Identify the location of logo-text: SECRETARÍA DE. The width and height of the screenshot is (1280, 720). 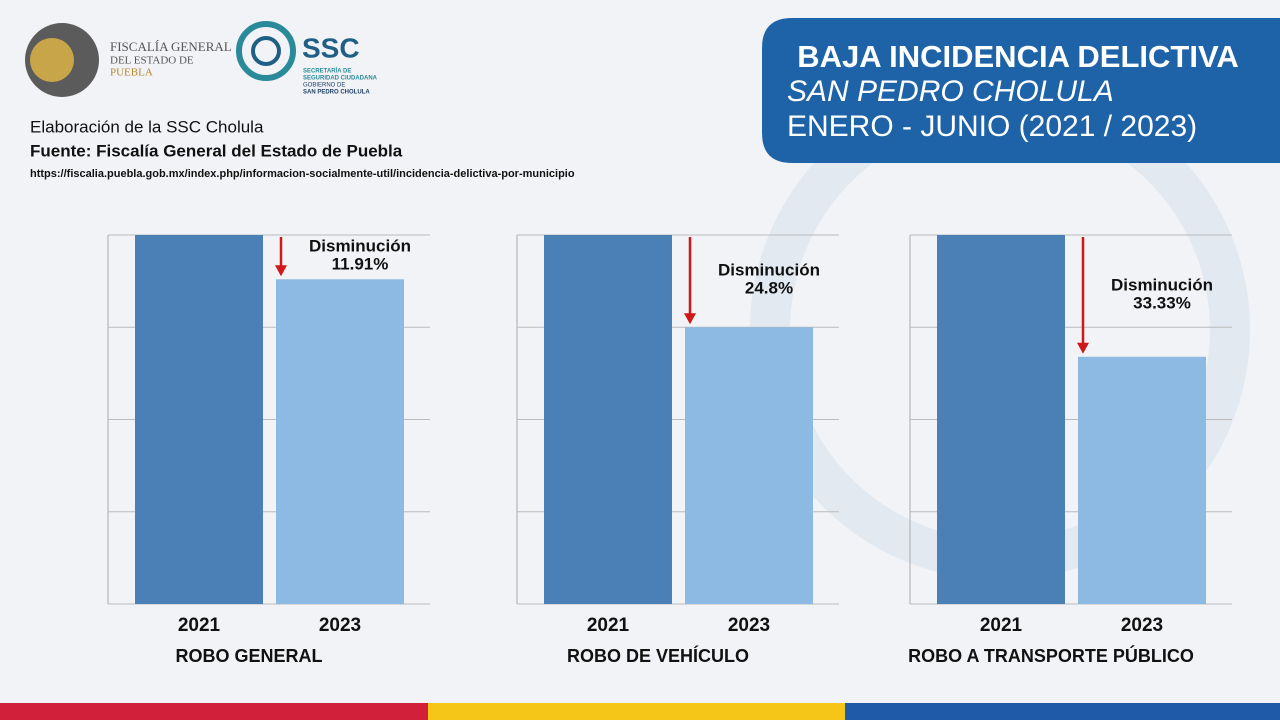
(327, 71).